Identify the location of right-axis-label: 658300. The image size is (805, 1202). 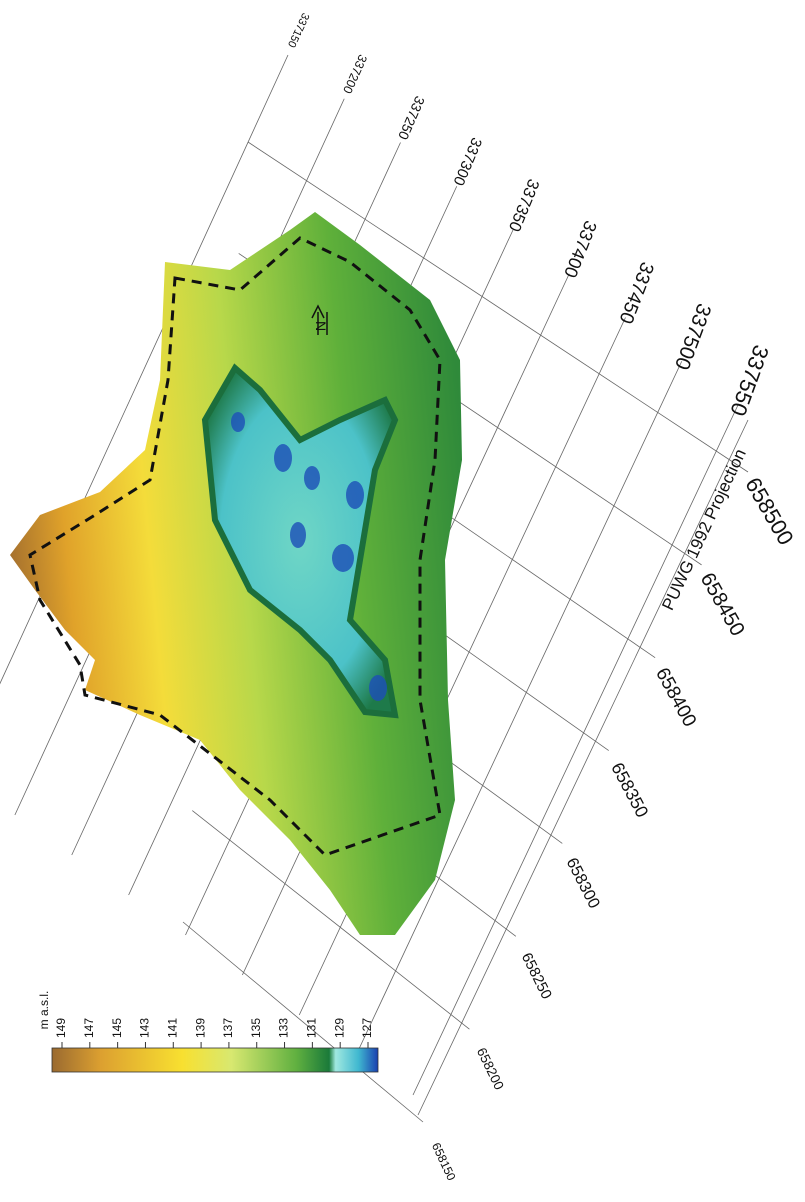
(583, 883).